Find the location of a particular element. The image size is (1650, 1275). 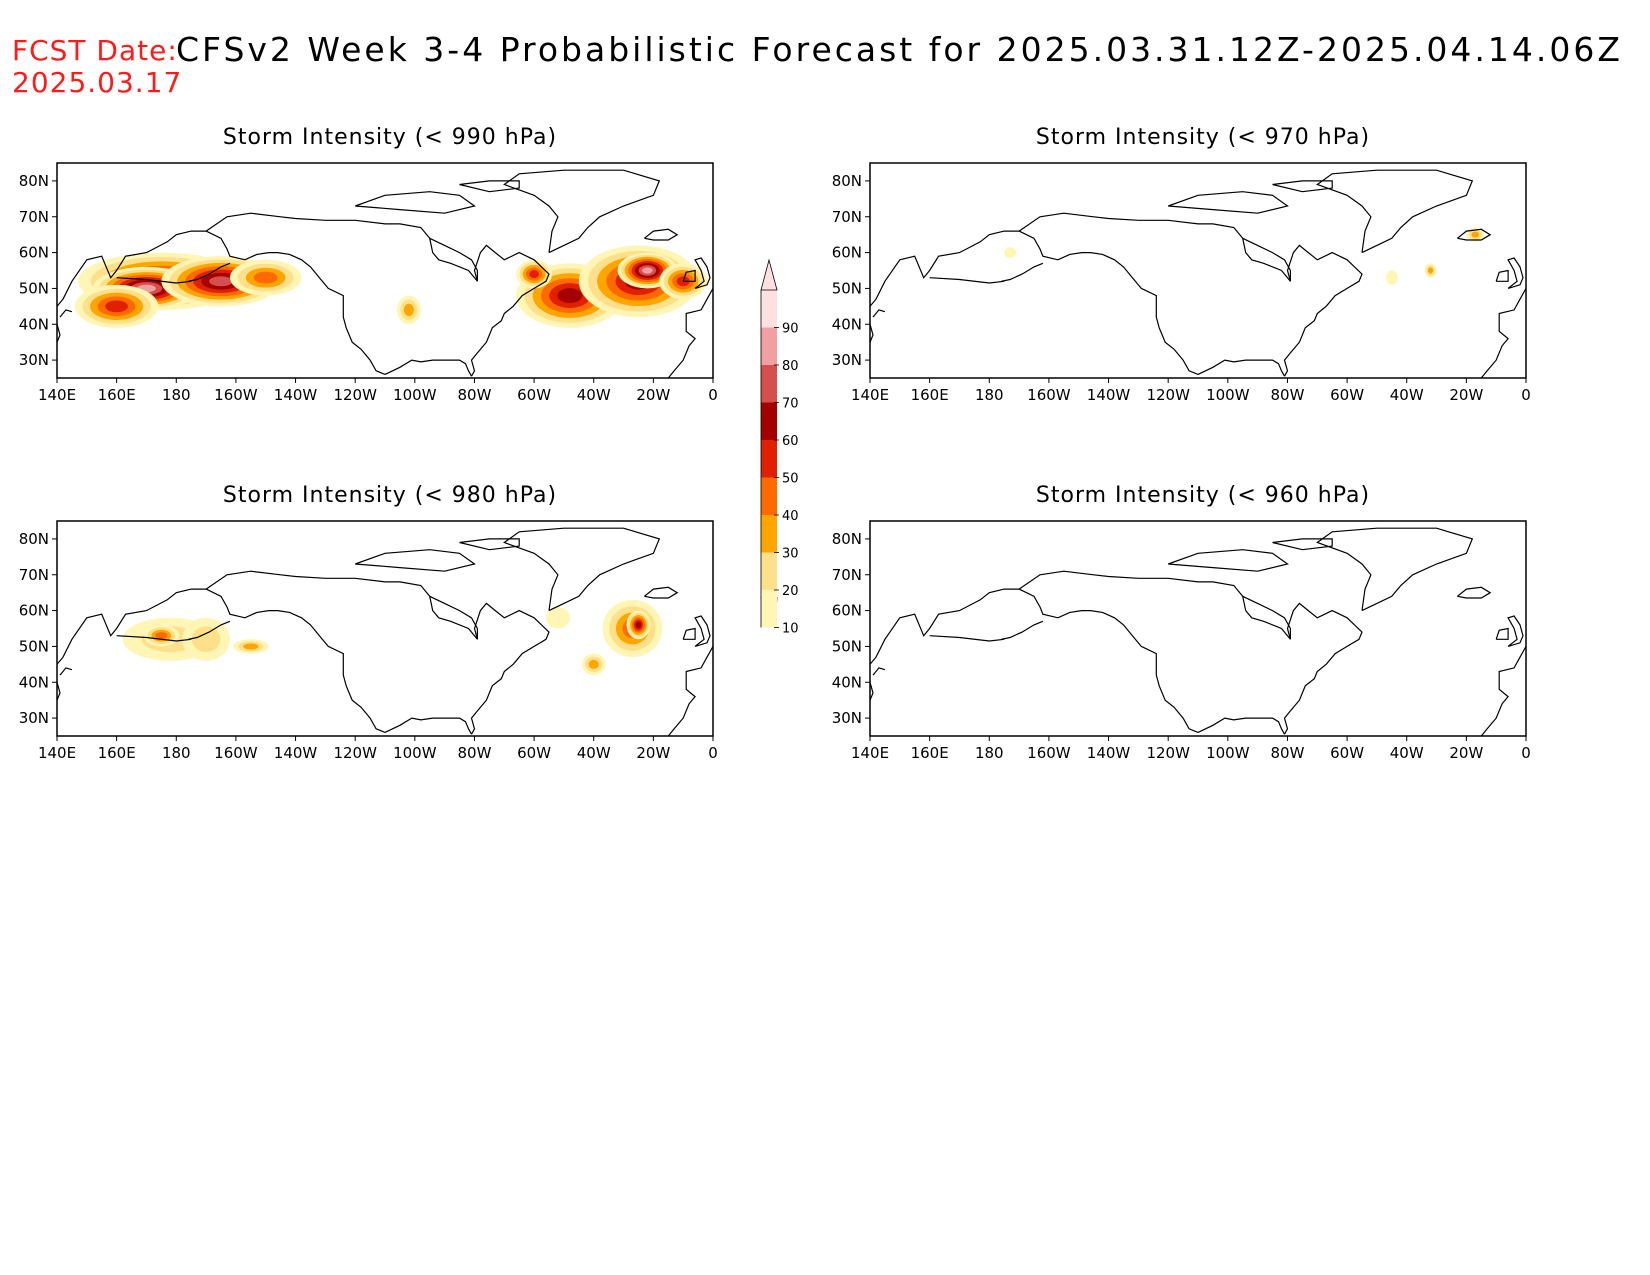

colorbar-label: 70 is located at coordinates (790, 404).